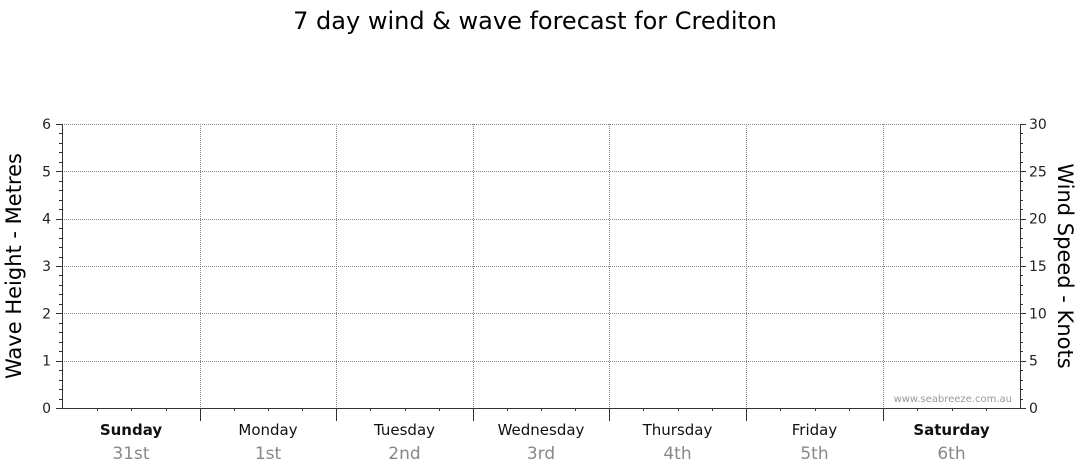 This screenshot has width=1080, height=475. I want to click on left-tick-label-5: 5, so click(46, 172).